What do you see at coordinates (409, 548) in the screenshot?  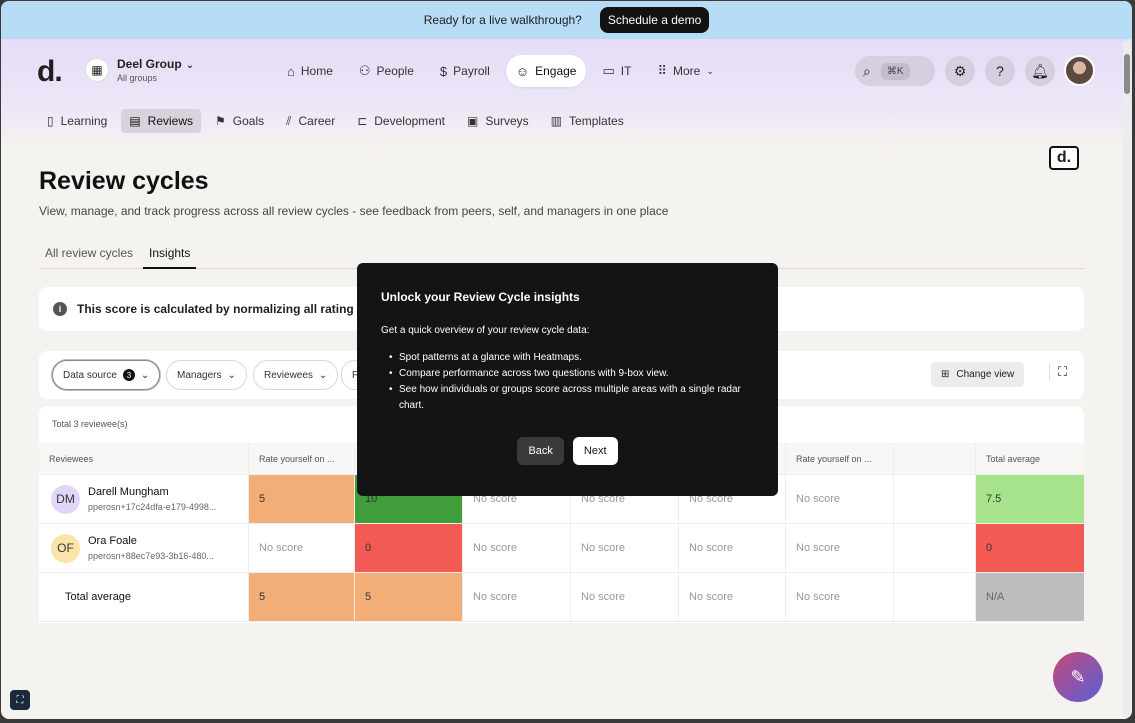 I see `score-cell: 0` at bounding box center [409, 548].